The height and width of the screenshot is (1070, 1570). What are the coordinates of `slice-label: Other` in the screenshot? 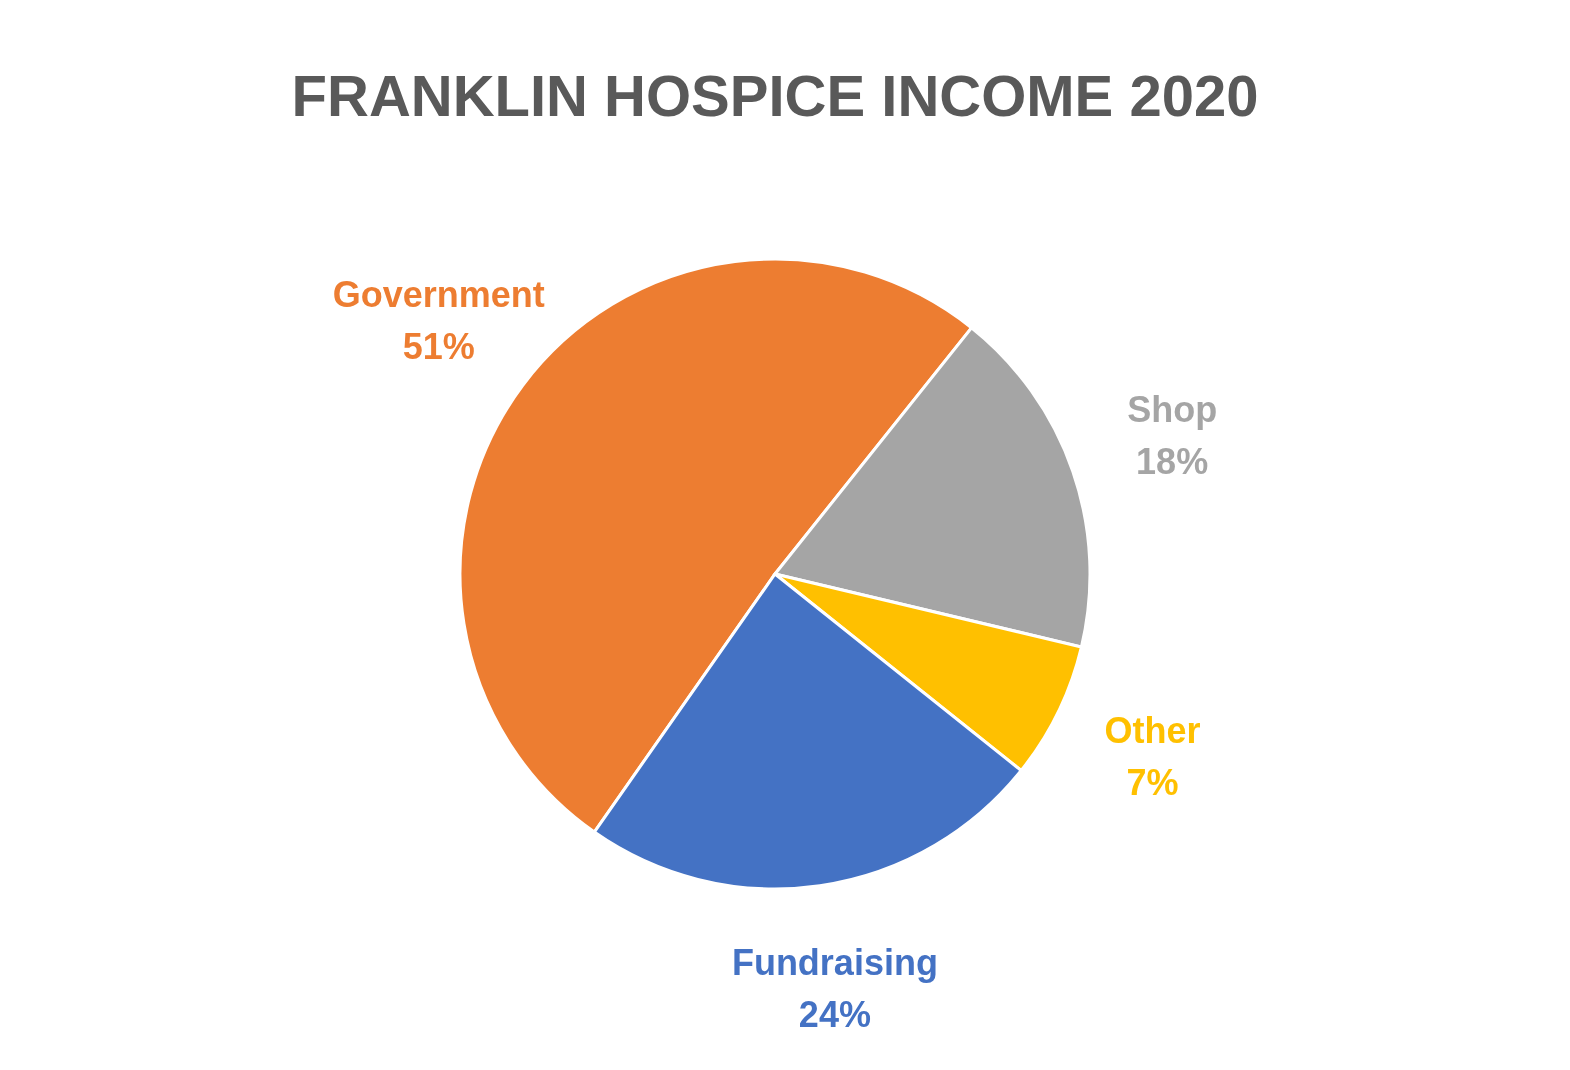 It's located at (1152, 731).